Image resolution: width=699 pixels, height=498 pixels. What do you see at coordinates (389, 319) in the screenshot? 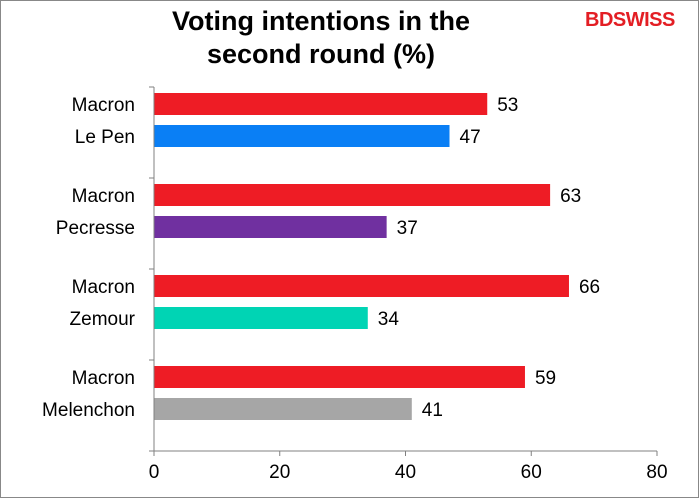
I see `data-label: 34` at bounding box center [389, 319].